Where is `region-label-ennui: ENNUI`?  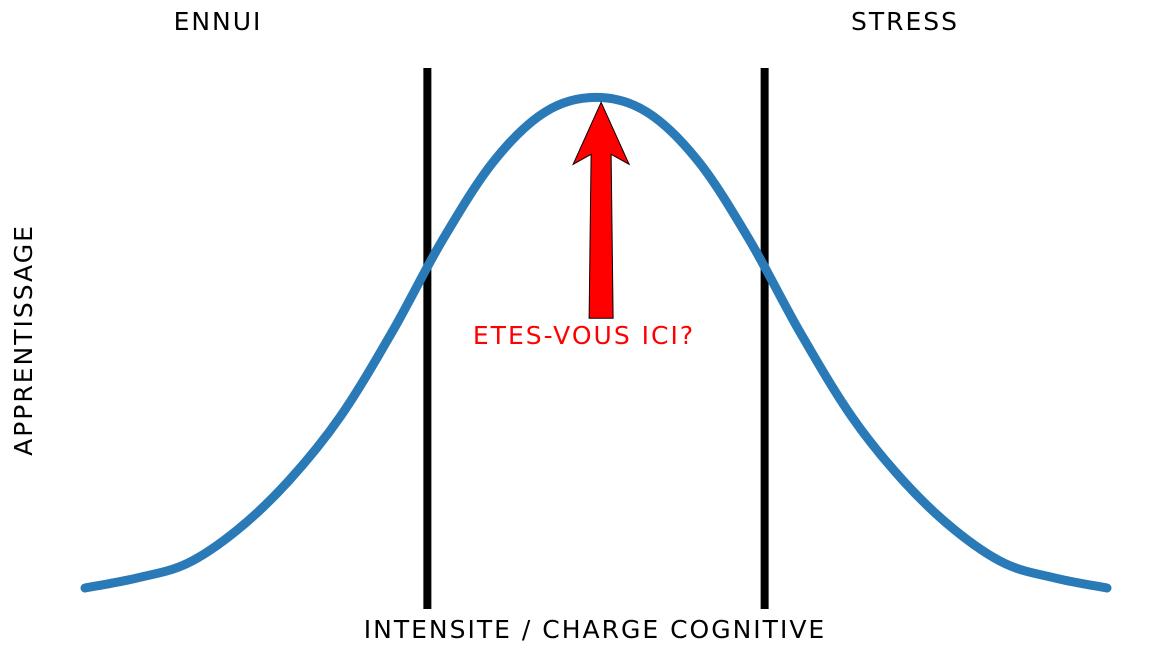
region-label-ennui: ENNUI is located at coordinates (218, 21).